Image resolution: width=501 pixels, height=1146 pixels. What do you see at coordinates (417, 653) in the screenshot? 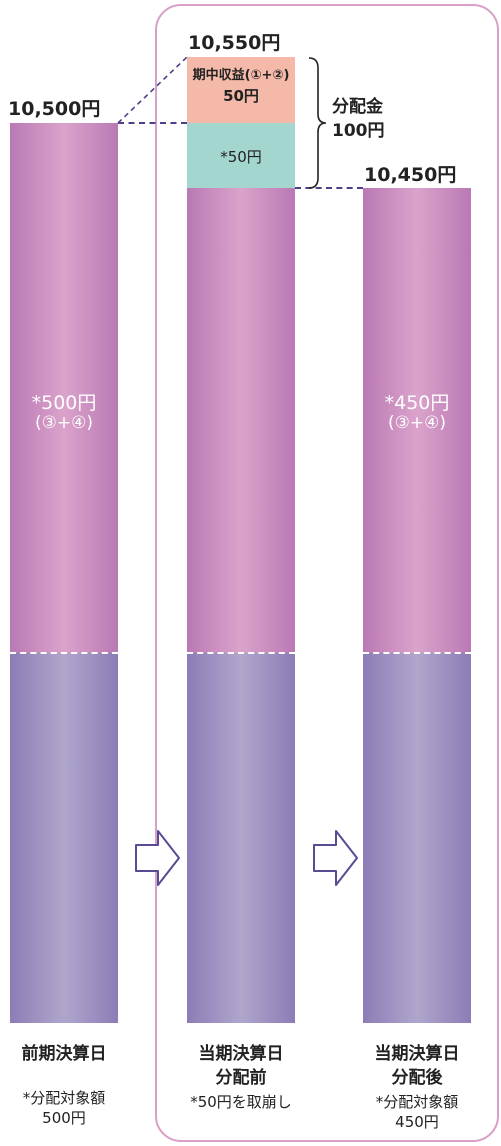
I see `bar3-segment-divider` at bounding box center [417, 653].